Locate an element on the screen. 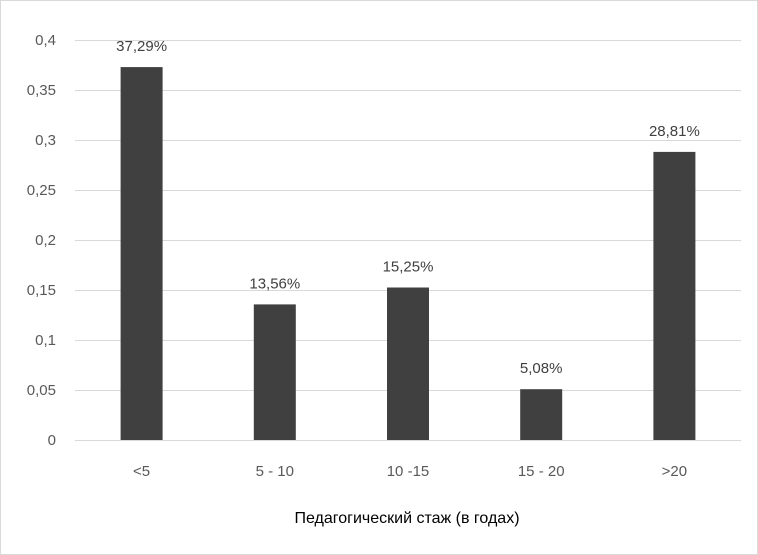  y-tick-label: 0,4 is located at coordinates (45, 40).